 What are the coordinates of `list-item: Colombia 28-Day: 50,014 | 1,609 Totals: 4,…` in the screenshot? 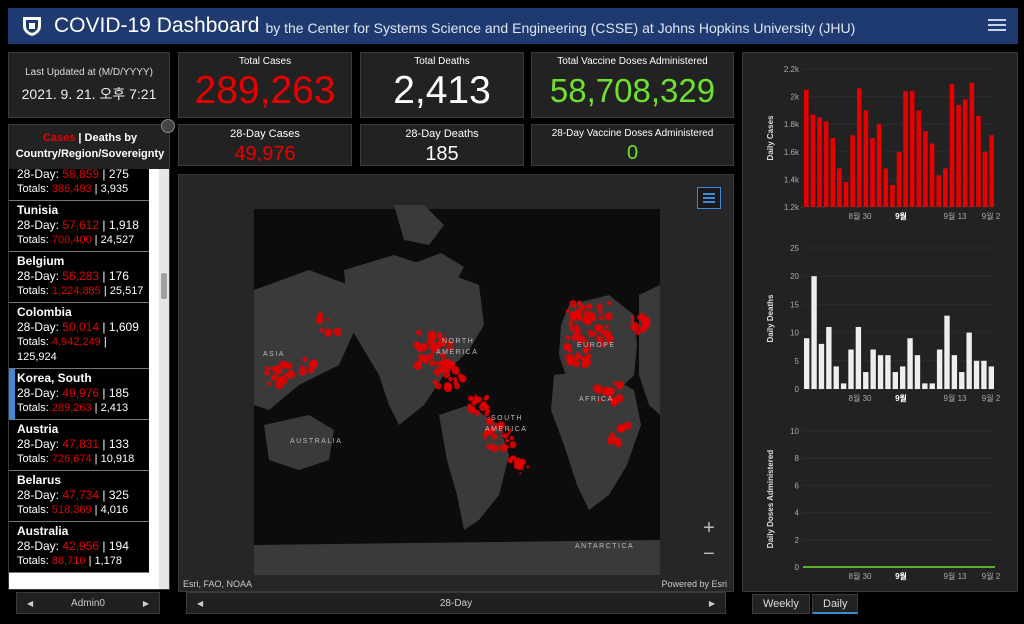 It's located at (79, 336).